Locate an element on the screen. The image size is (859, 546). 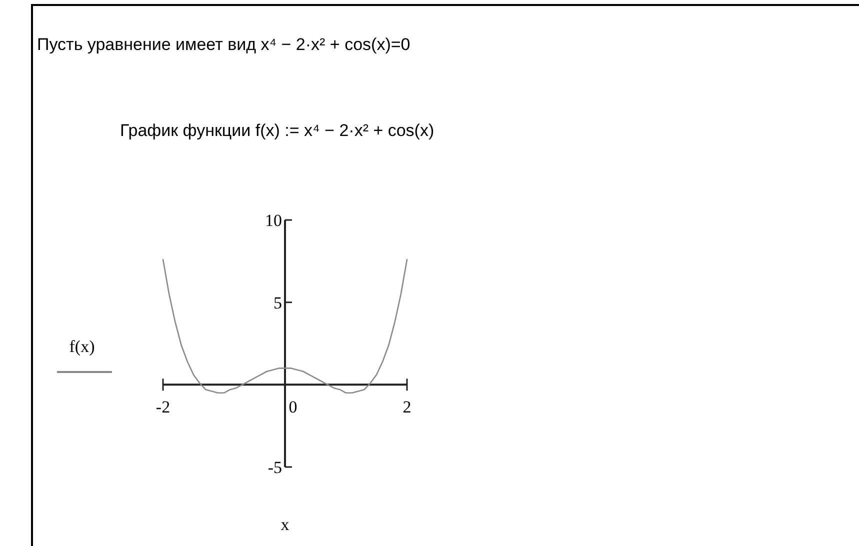
x-tick-label: 2 is located at coordinates (407, 407).